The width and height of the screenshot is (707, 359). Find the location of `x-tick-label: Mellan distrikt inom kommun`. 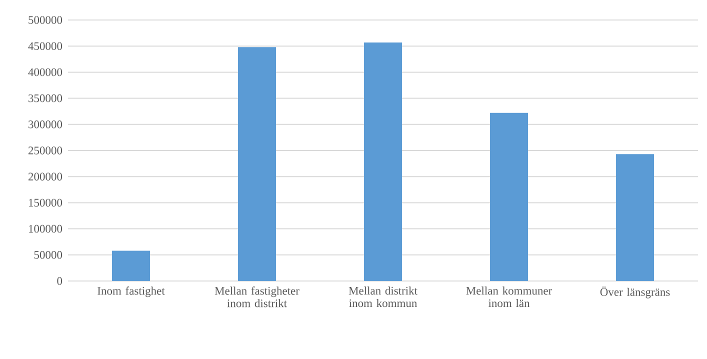

x-tick-label: Mellan distrikt inom kommun is located at coordinates (383, 297).